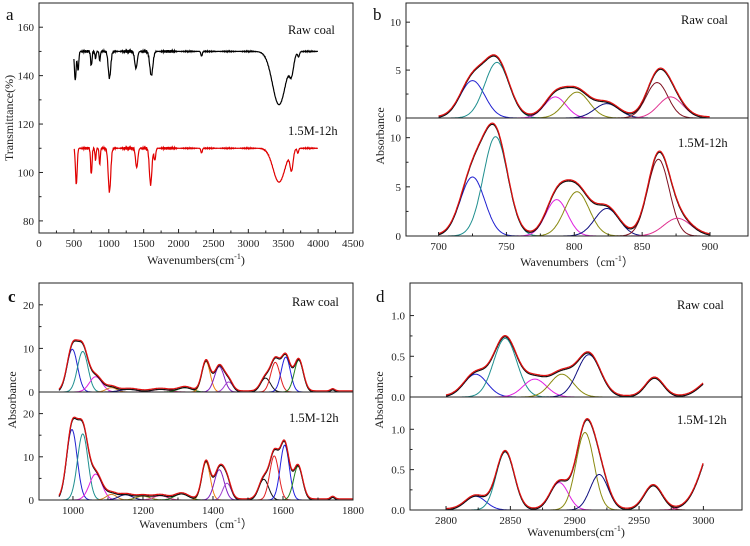  Describe the element at coordinates (353, 244) in the screenshot. I see `x-tick-label: 4500` at that location.